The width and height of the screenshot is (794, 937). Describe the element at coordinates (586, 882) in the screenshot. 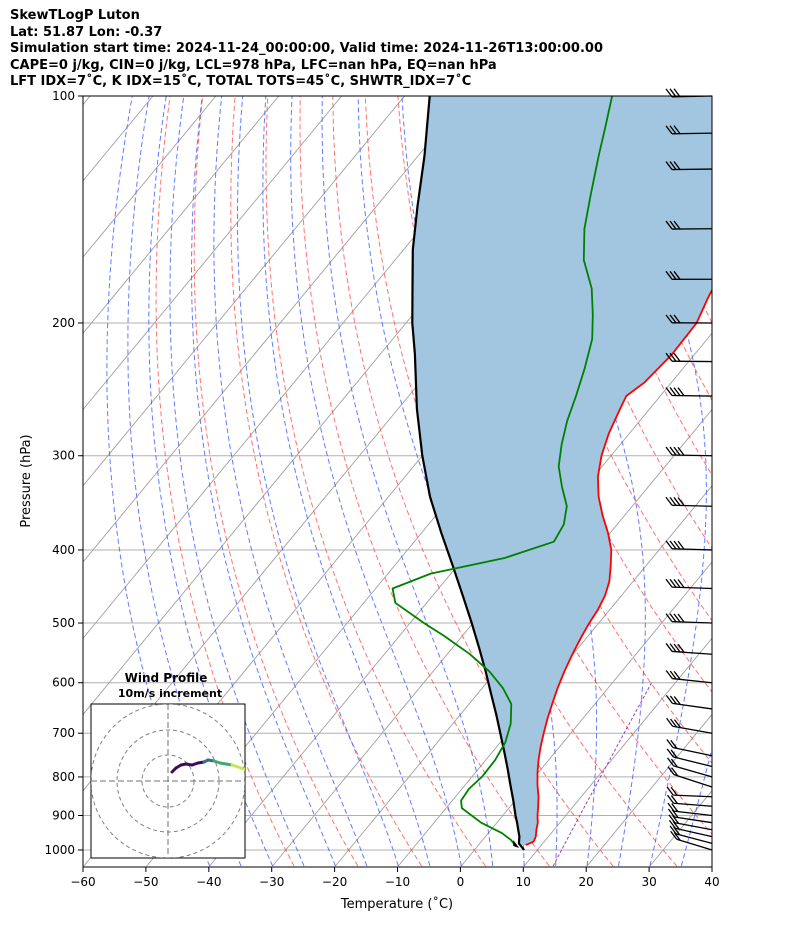

I see `x-tick-label: 20` at that location.